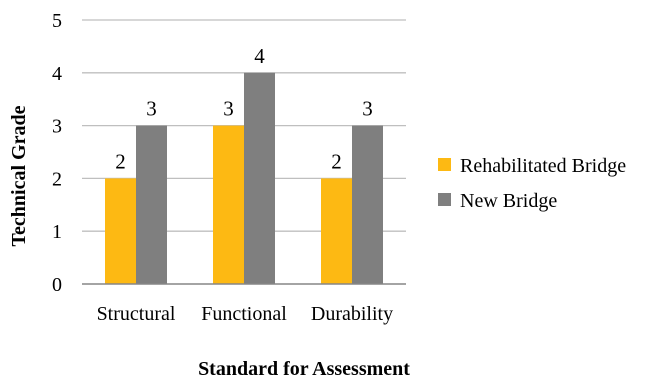  What do you see at coordinates (57, 232) in the screenshot?
I see `y-tick-label: 1` at bounding box center [57, 232].